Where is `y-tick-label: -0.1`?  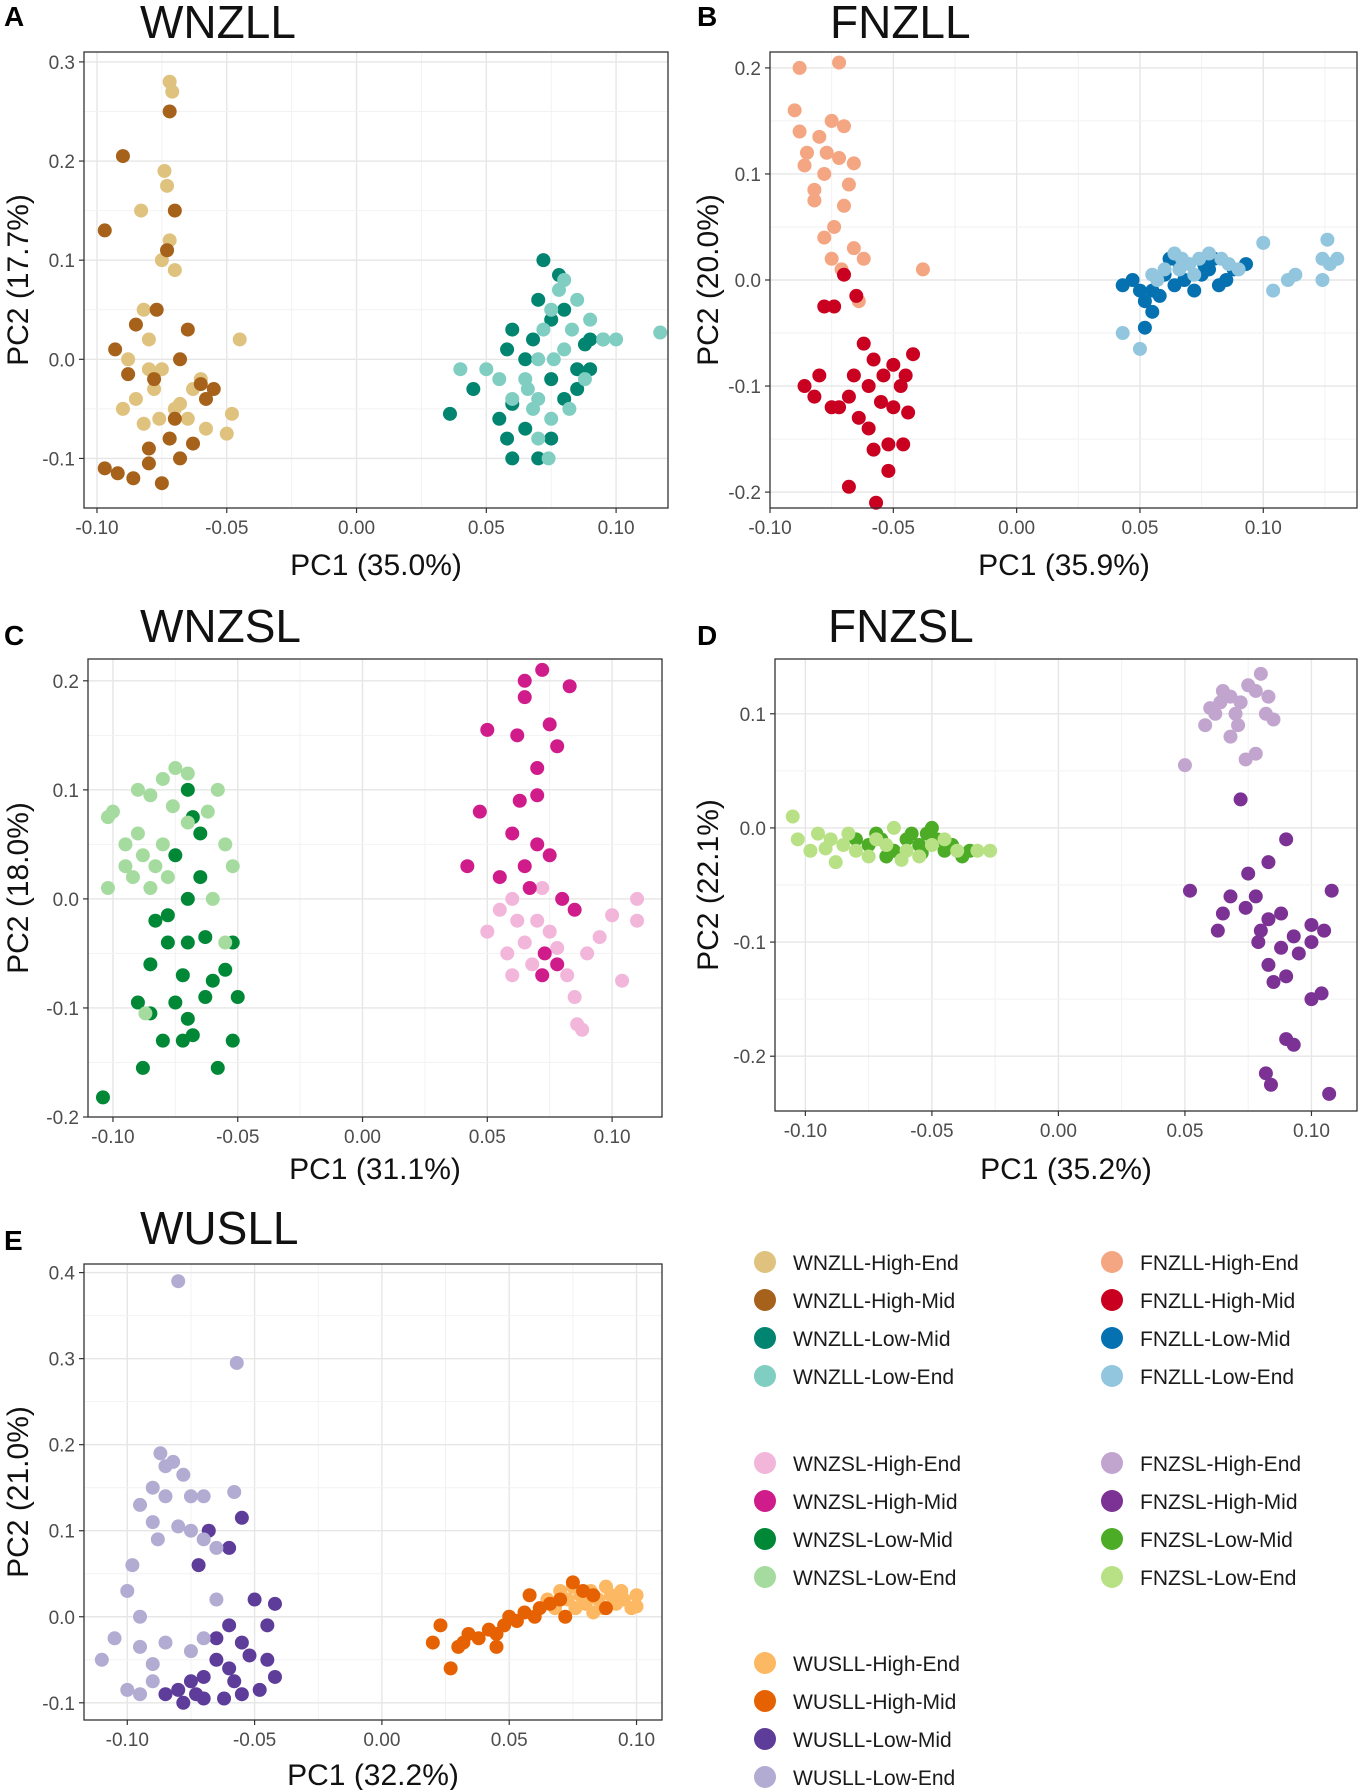 y-tick-label: -0.1 is located at coordinates (58, 459).